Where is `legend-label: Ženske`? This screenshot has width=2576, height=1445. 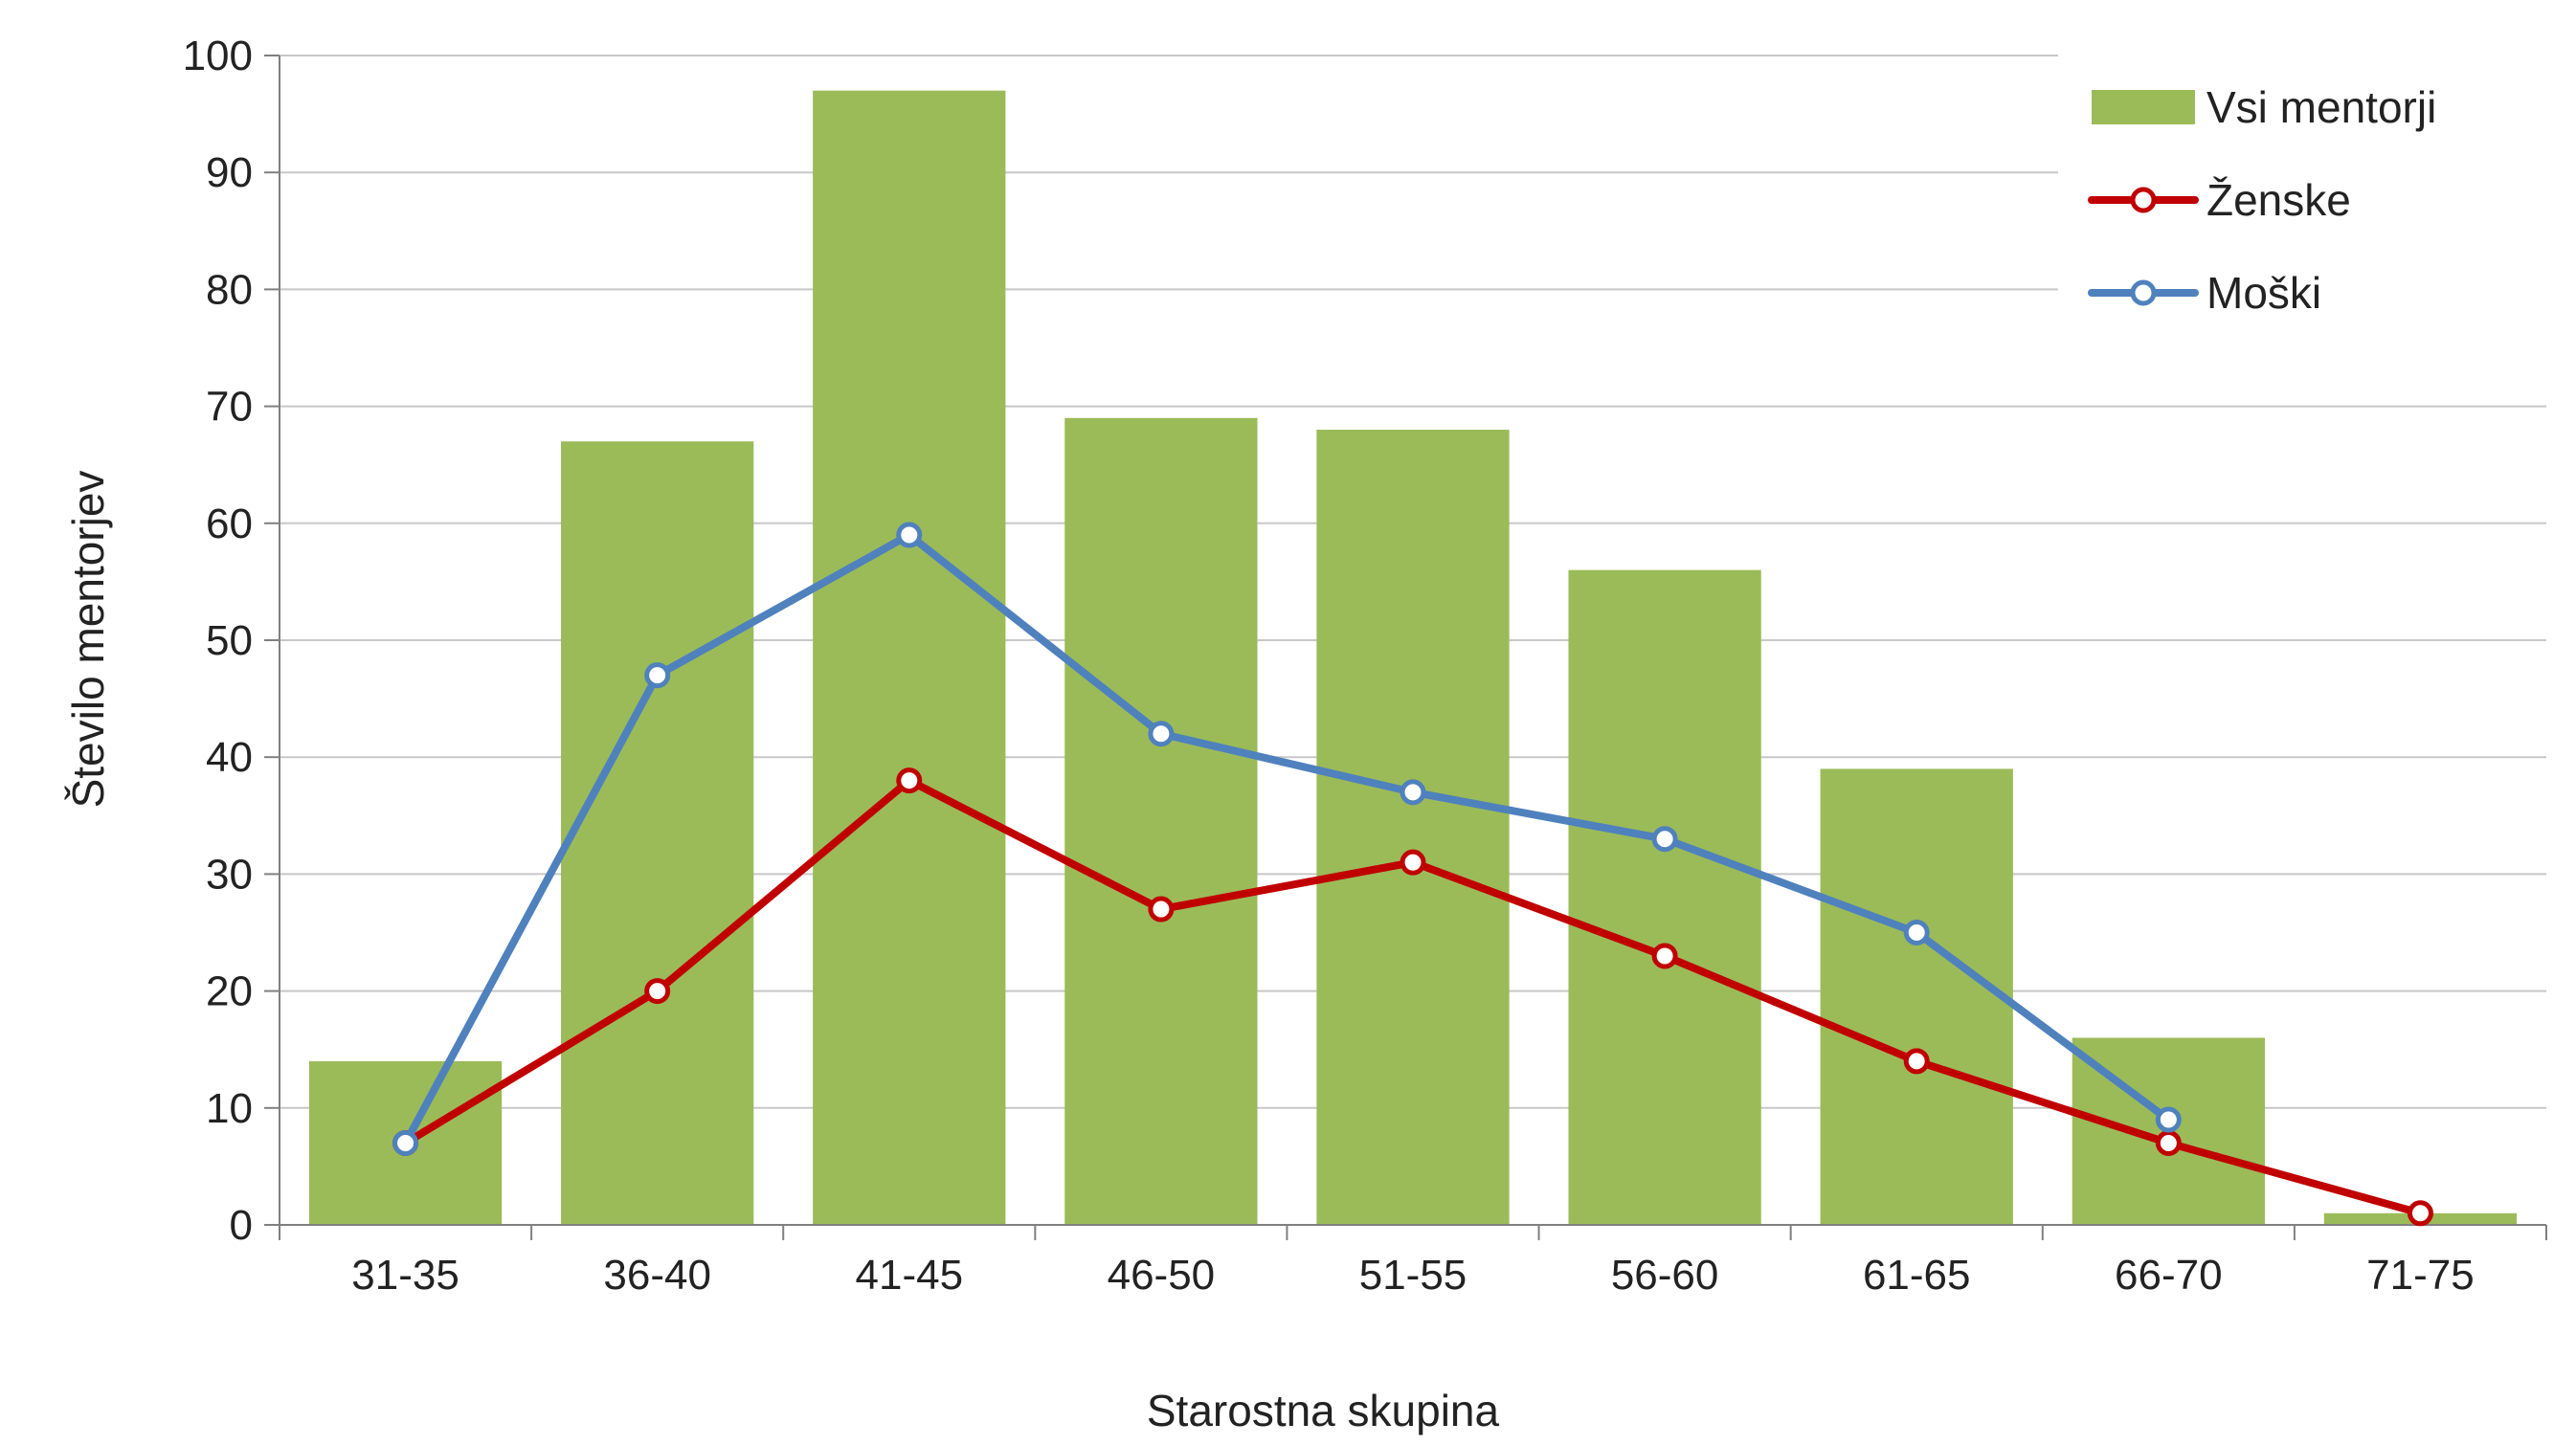 legend-label: Ženske is located at coordinates (2278, 200).